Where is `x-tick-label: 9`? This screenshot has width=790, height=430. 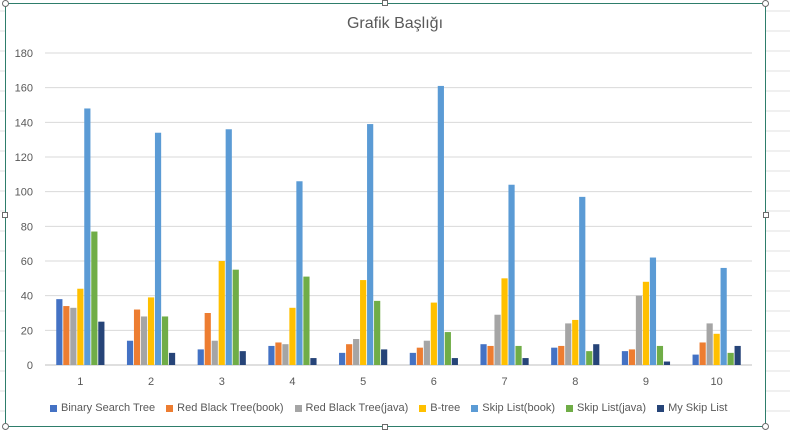
x-tick-label: 9 is located at coordinates (646, 382).